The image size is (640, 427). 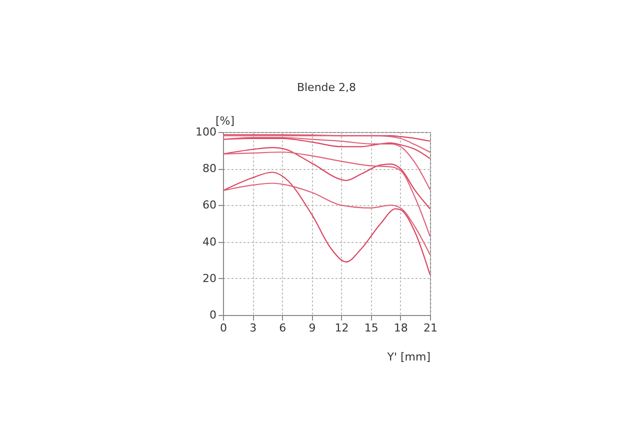 I want to click on x-axis-title: Y' [mm], so click(x=408, y=357).